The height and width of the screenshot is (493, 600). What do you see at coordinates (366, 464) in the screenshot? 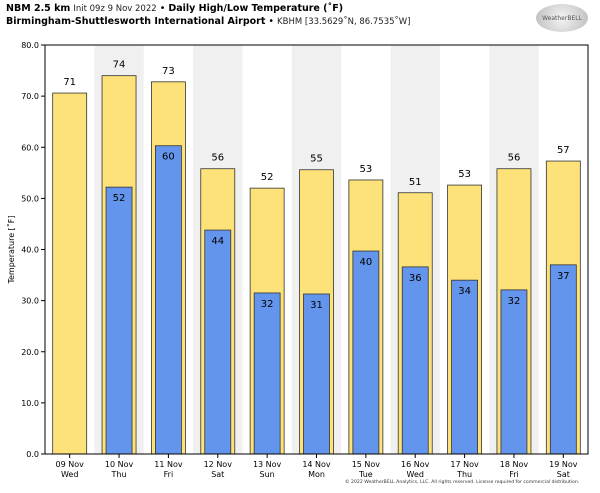
I see `x-tick-date: 15 Nov` at bounding box center [366, 464].